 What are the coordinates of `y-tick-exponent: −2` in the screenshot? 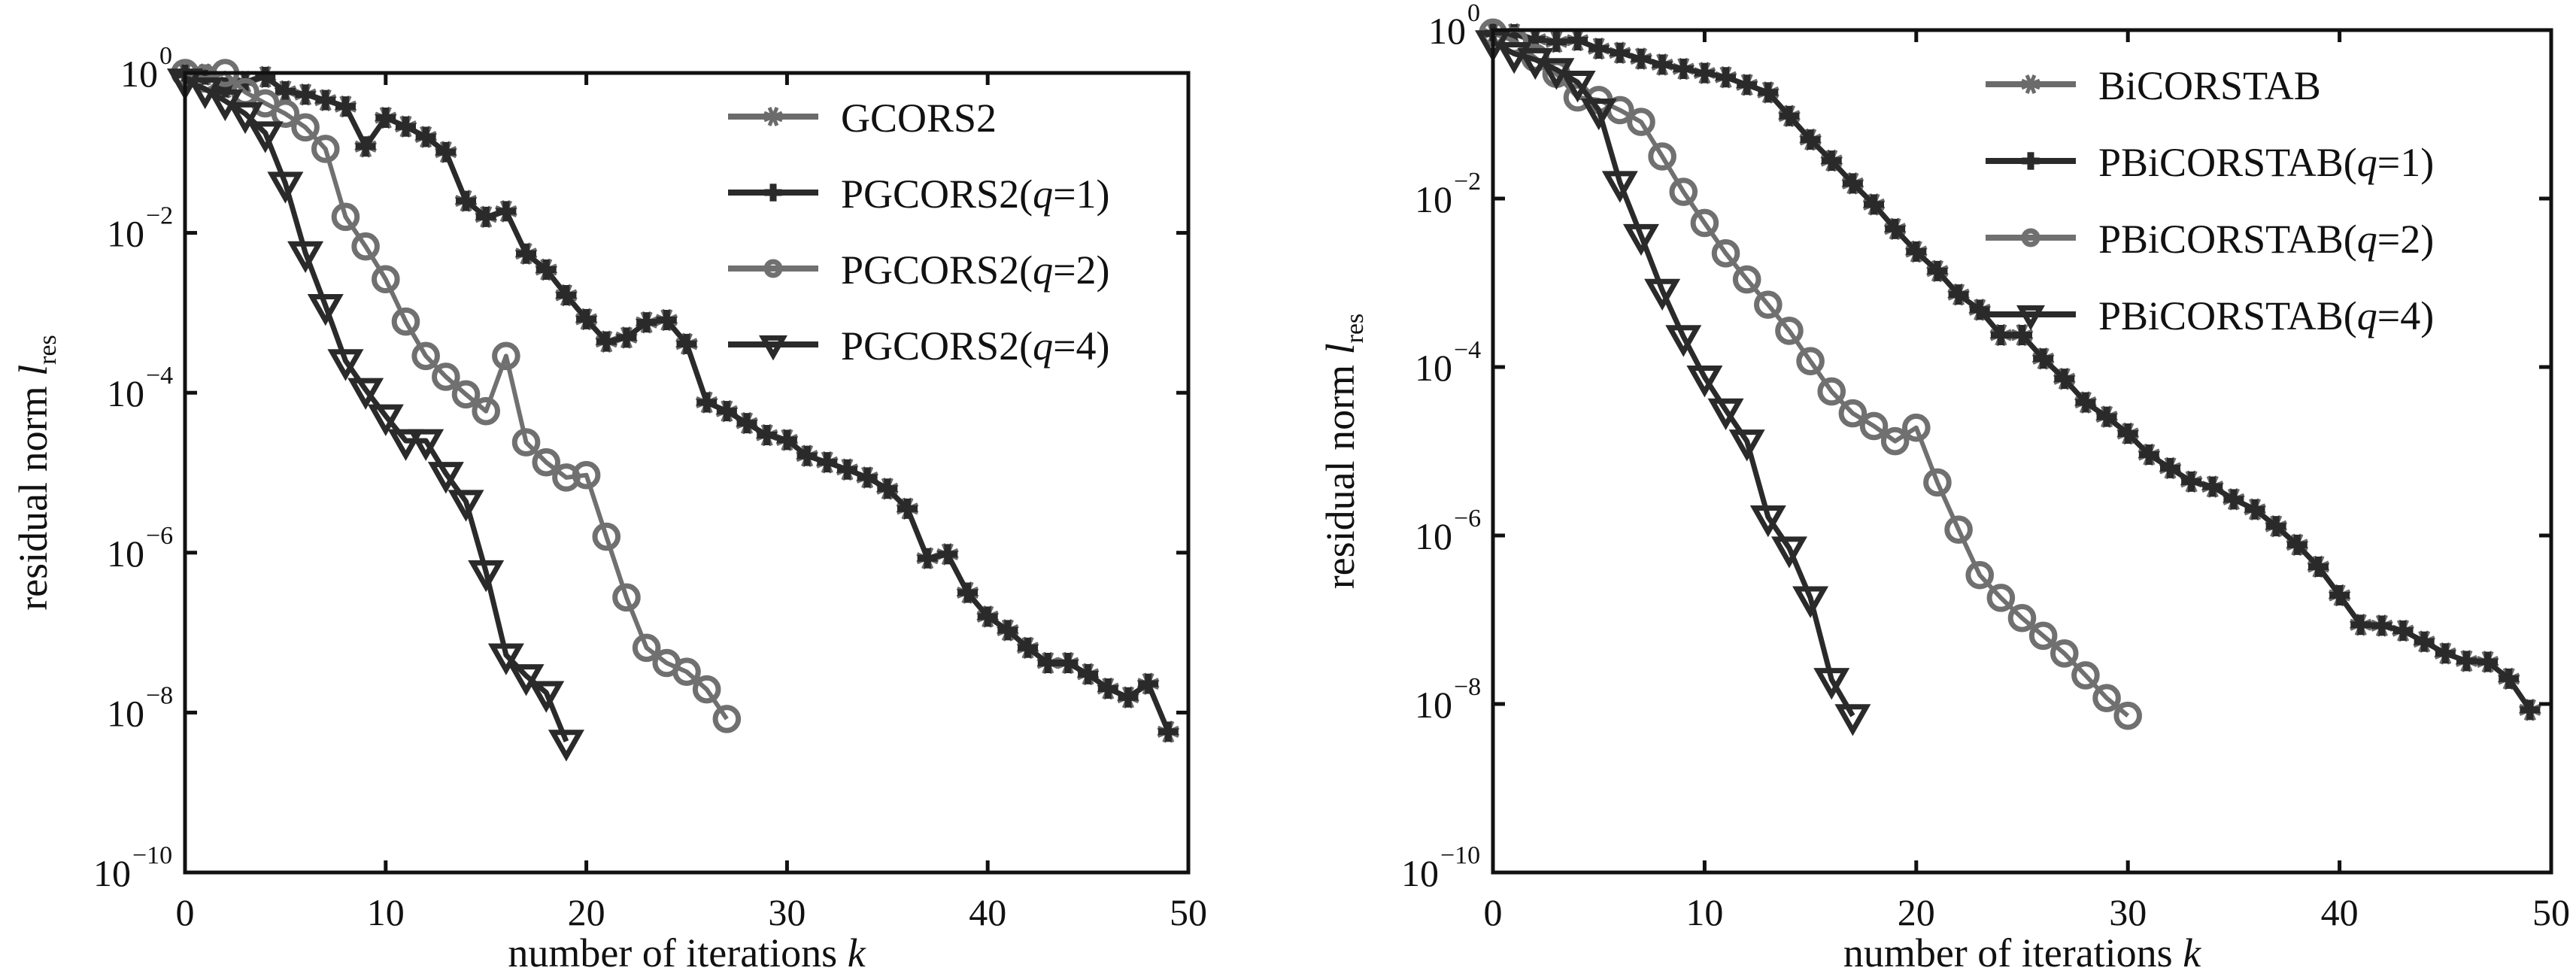 It's located at (1467, 182).